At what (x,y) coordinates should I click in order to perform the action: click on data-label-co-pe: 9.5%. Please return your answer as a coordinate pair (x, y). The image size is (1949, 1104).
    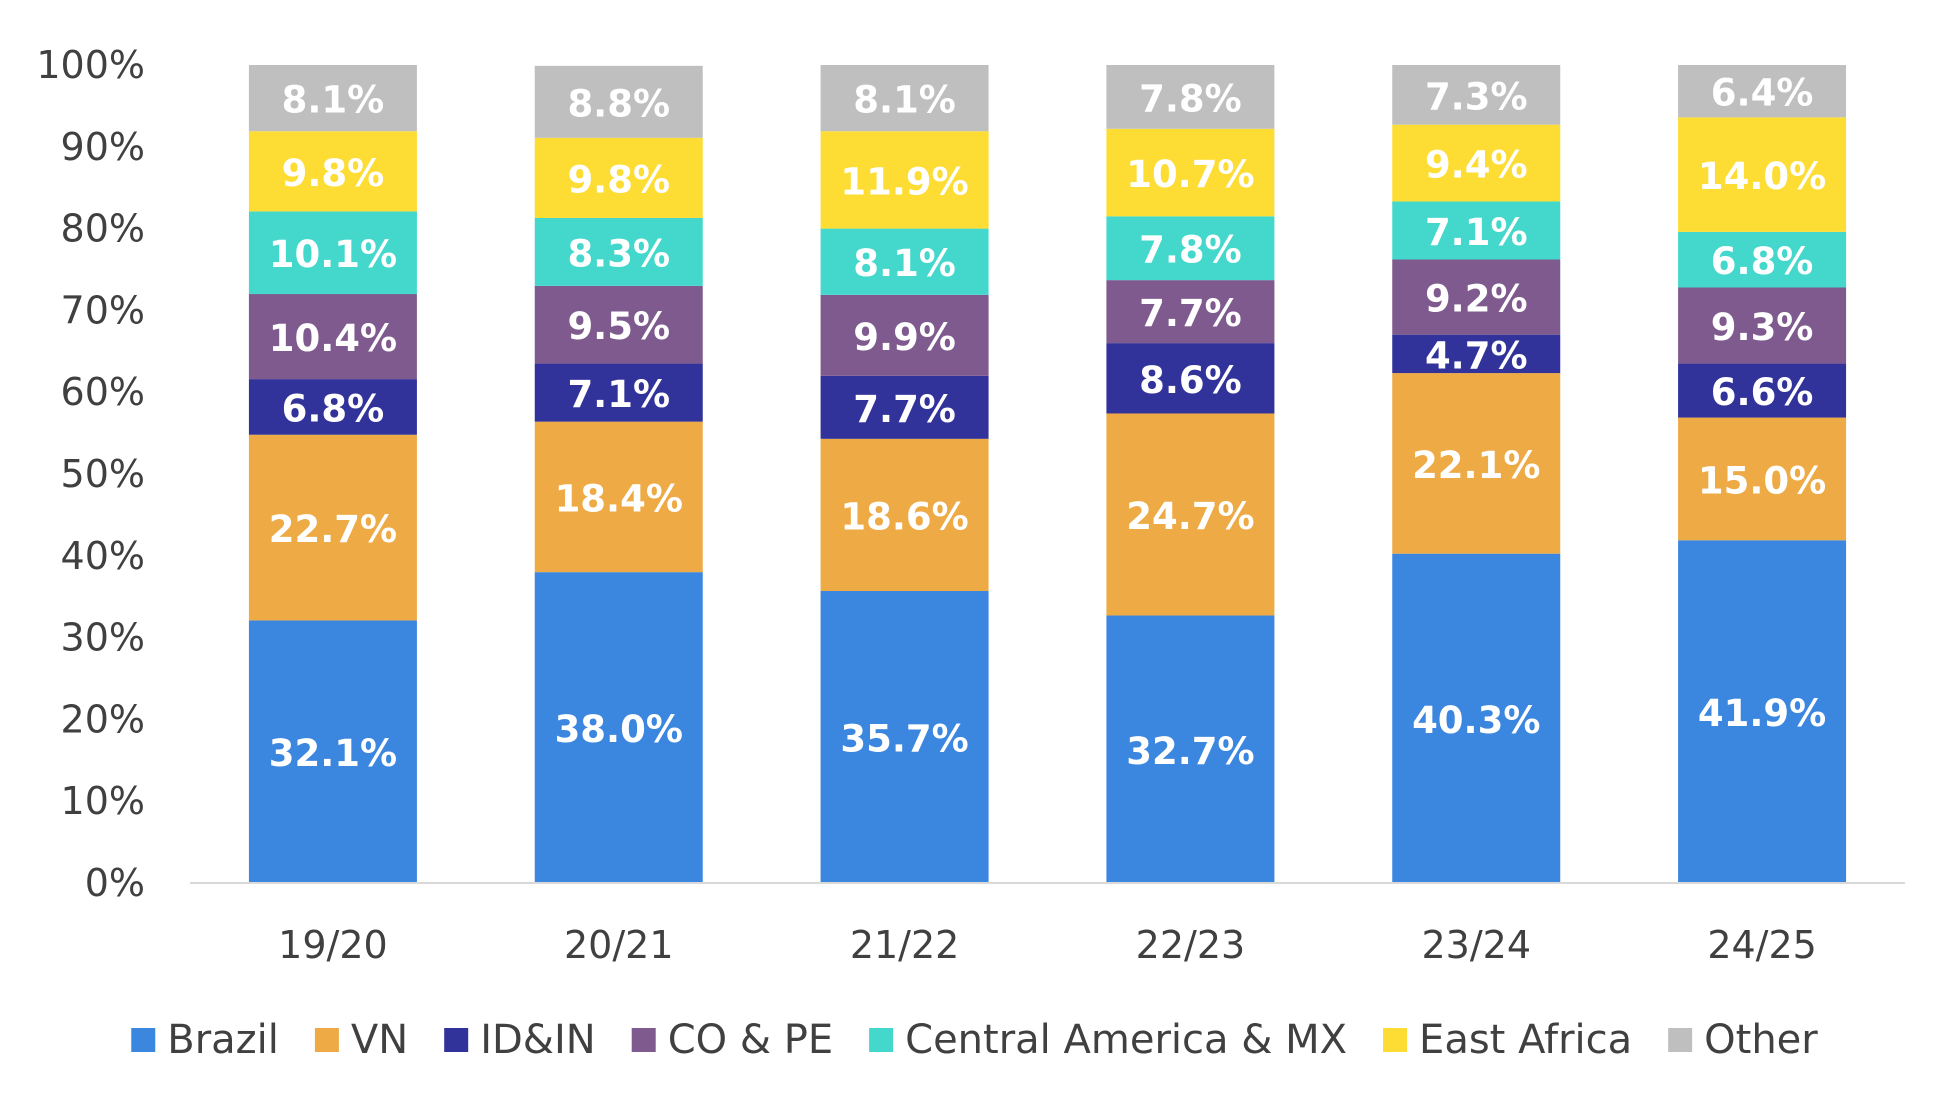
    Looking at the image, I should click on (618, 326).